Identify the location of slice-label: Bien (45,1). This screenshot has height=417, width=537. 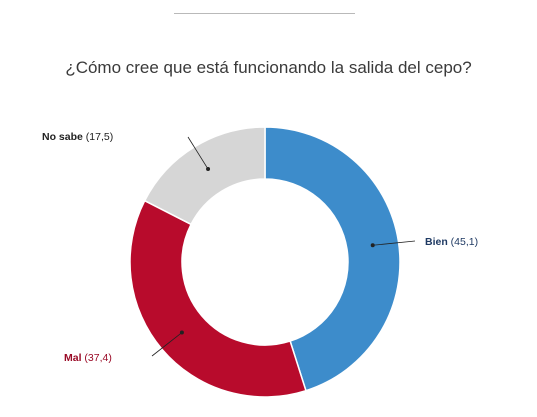
(451, 242).